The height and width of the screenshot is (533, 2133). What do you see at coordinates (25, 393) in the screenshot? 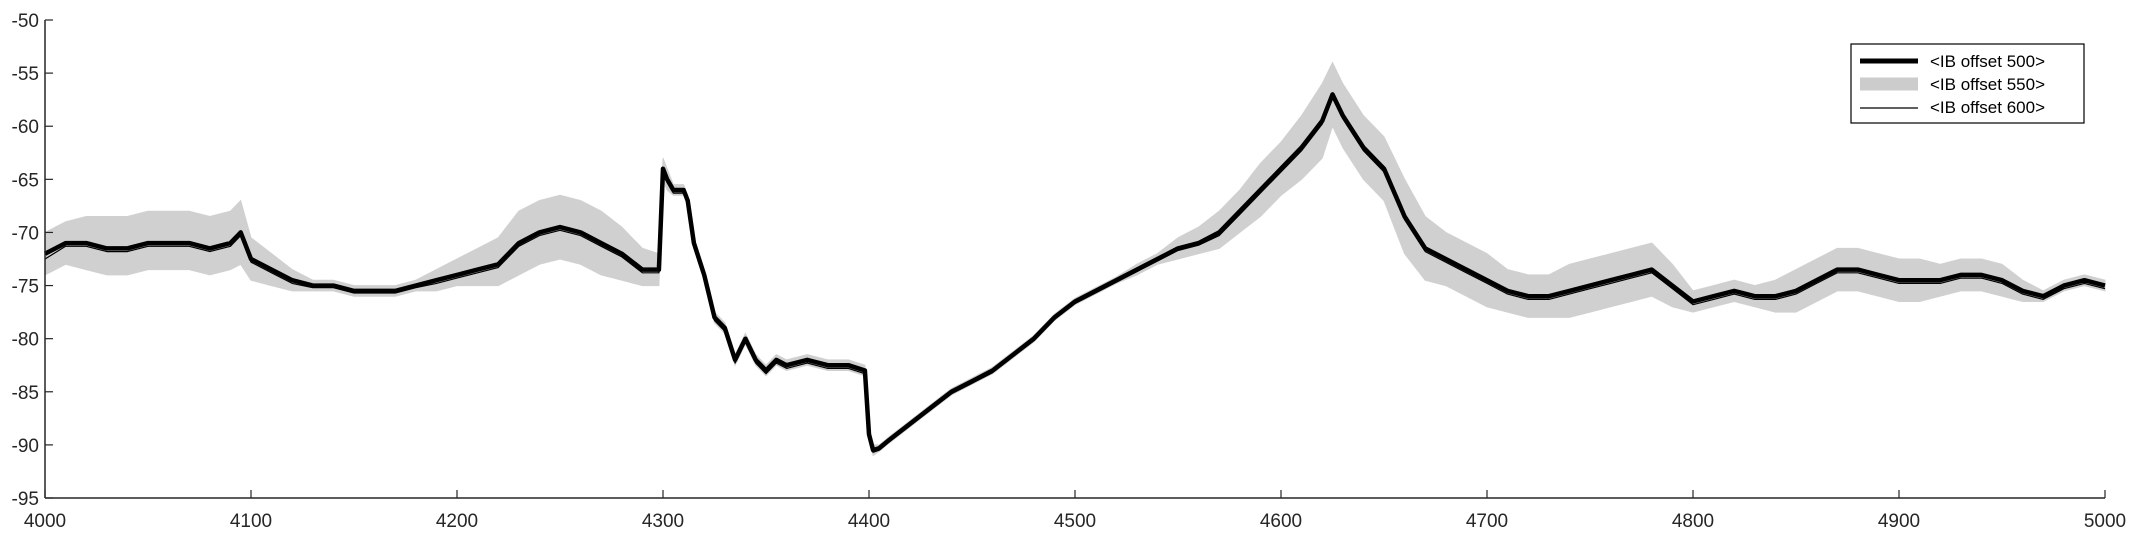
I see `y-tick-label--85: -85` at bounding box center [25, 393].